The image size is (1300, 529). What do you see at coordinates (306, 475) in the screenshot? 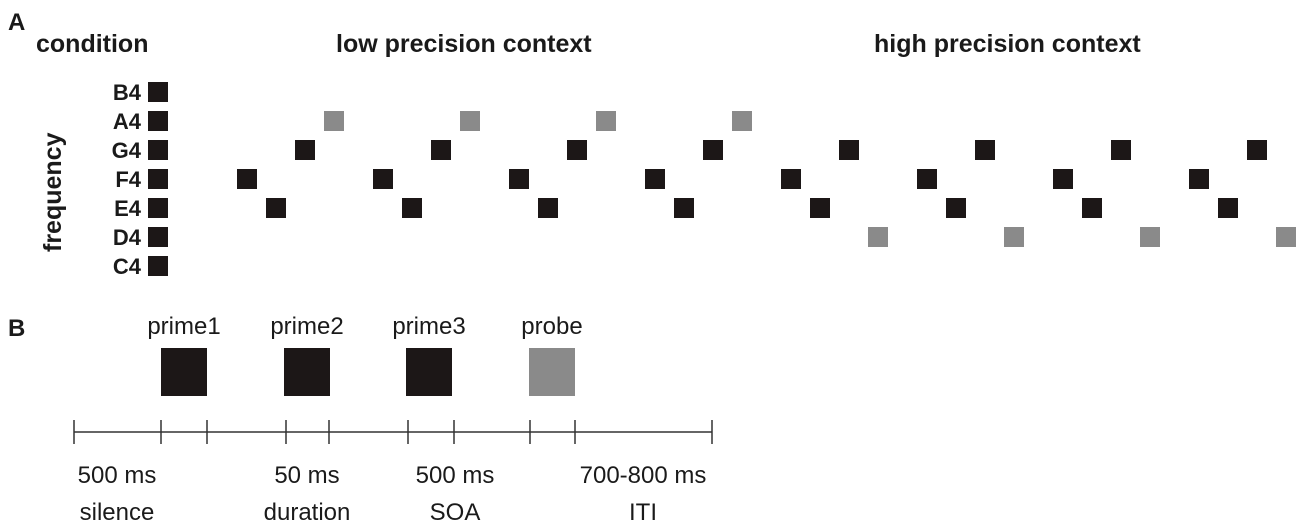
I see `interval-value-2: 50 ms` at bounding box center [306, 475].